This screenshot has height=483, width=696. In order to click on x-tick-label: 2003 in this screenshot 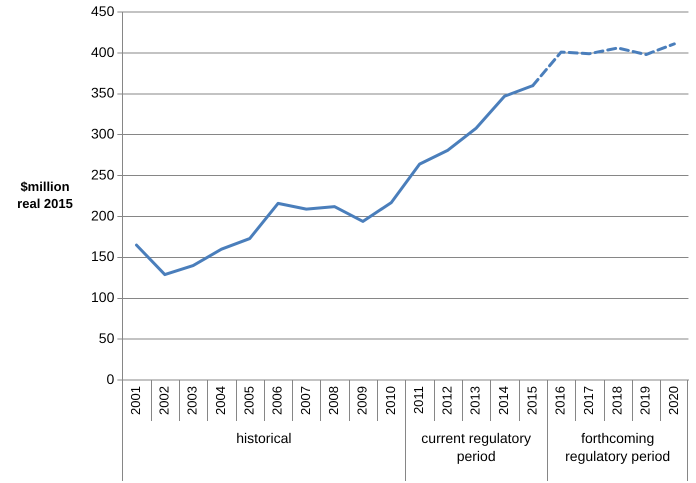, I will do `click(192, 400)`.